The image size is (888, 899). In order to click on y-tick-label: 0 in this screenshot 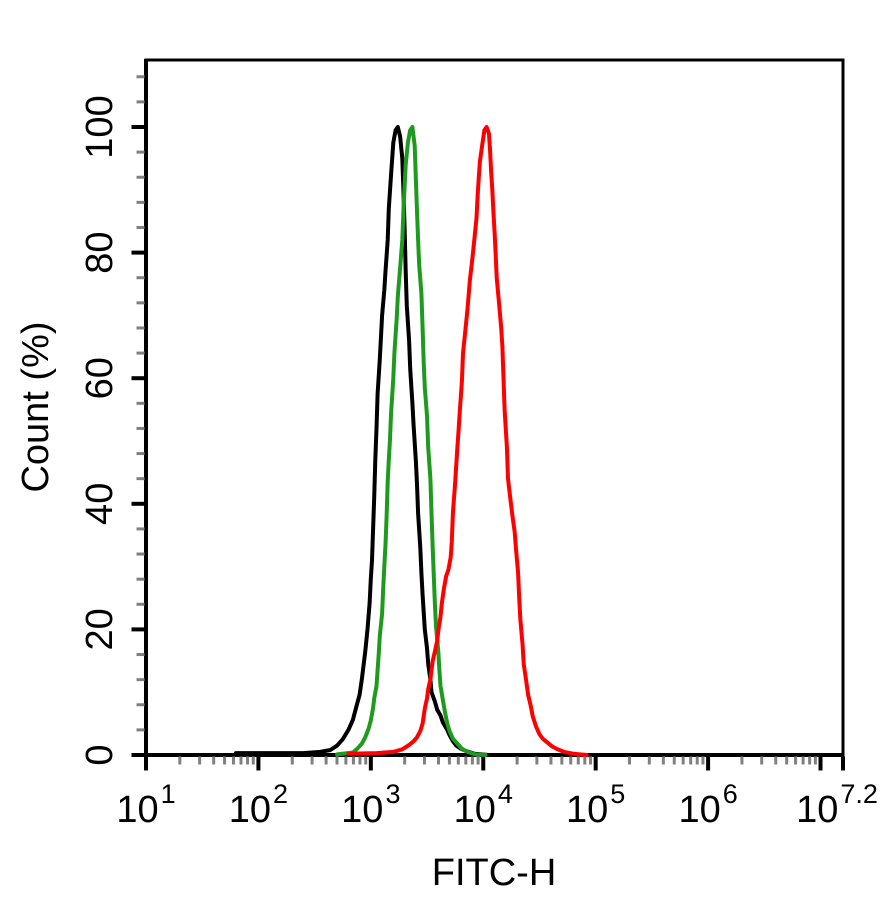, I will do `click(100, 754)`.